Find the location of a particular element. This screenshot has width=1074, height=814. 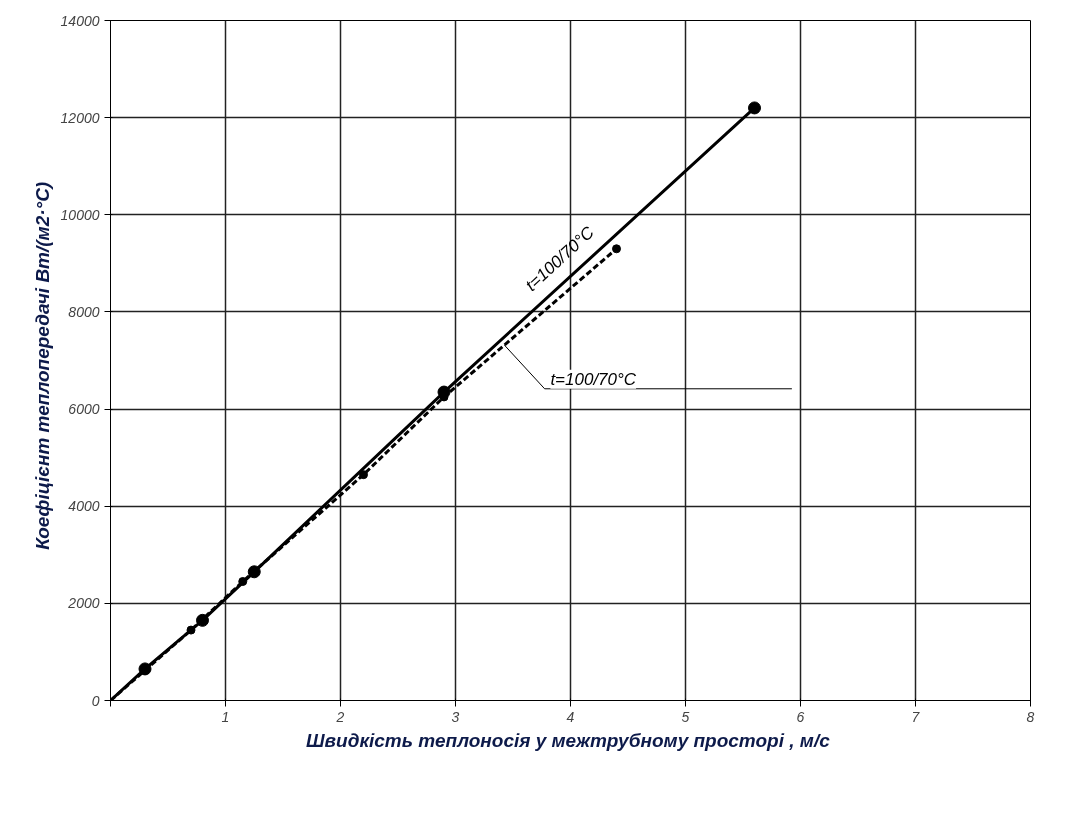

x-tick-label: 4 is located at coordinates (570, 716).